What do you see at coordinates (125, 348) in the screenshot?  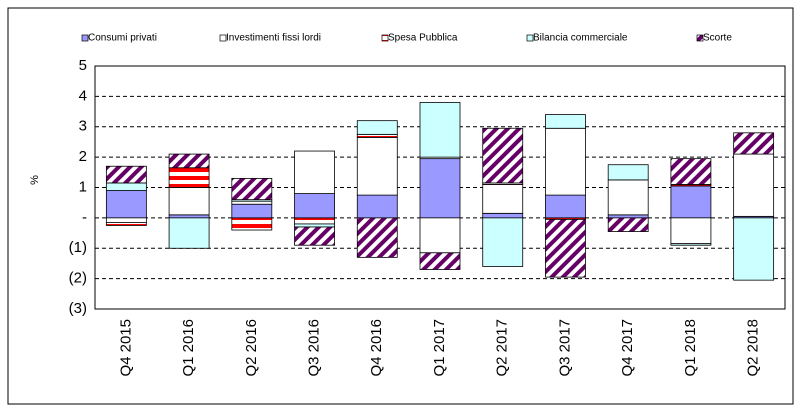 I see `x-tick-label: Q4 2015` at bounding box center [125, 348].